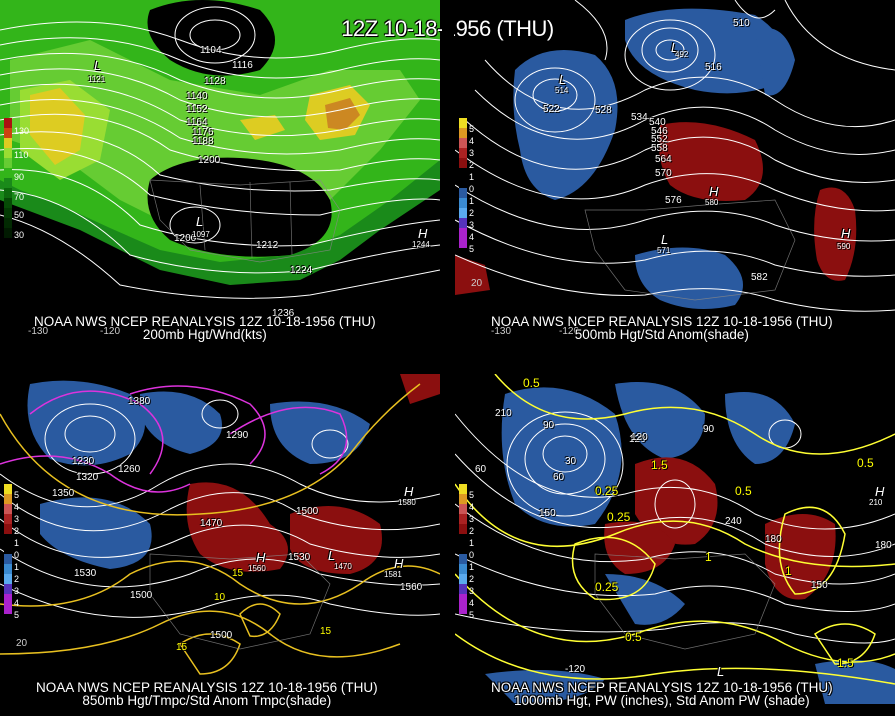 Image resolution: width=895 pixels, height=716 pixels. What do you see at coordinates (211, 50) in the screenshot?
I see `contour-label: 1104` at bounding box center [211, 50].